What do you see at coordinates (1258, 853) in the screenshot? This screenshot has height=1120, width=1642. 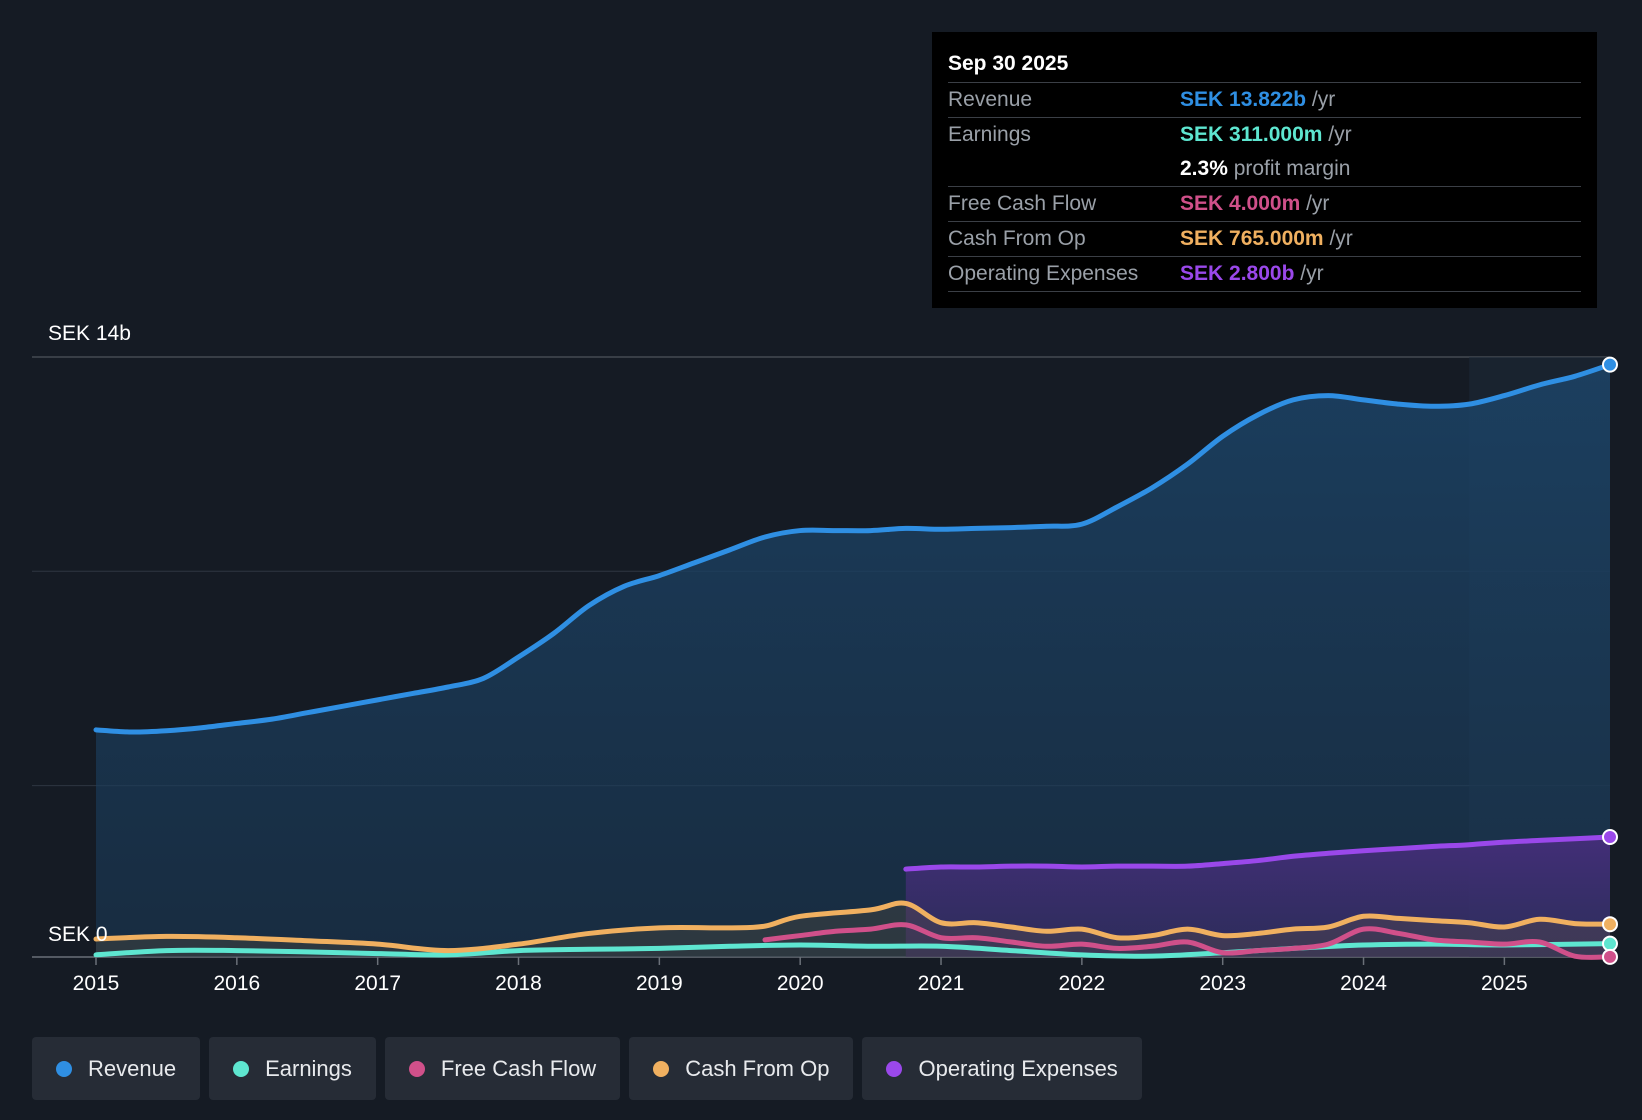 I see `operating-expenses-line` at bounding box center [1258, 853].